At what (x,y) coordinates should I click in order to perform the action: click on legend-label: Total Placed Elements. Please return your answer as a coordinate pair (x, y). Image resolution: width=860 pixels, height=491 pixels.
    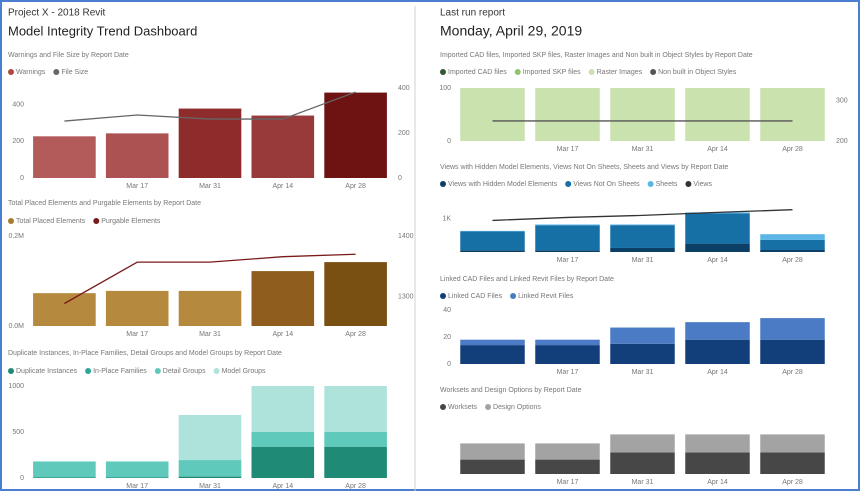
    Looking at the image, I should click on (51, 221).